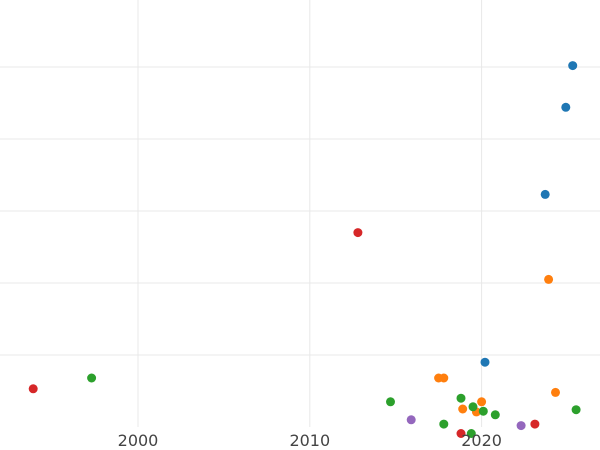 The image size is (600, 450). What do you see at coordinates (481, 440) in the screenshot?
I see `x-tick-label: 2020` at bounding box center [481, 440].